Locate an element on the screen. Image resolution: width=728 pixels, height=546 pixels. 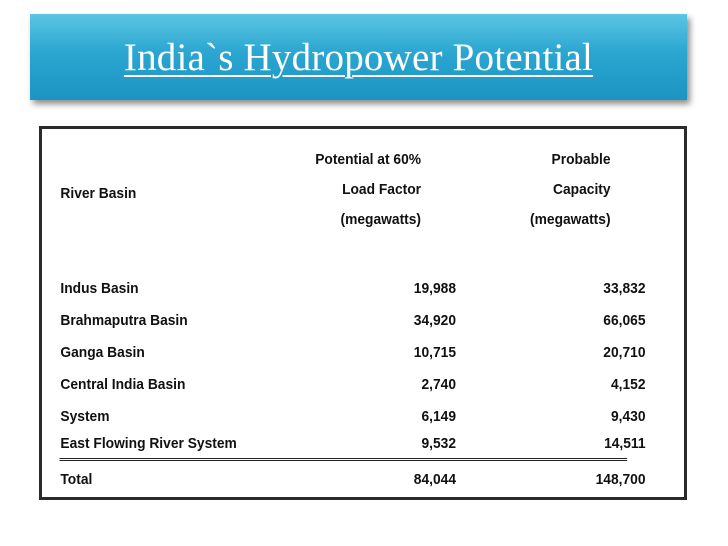
row-potential: 10,715 is located at coordinates (434, 352).